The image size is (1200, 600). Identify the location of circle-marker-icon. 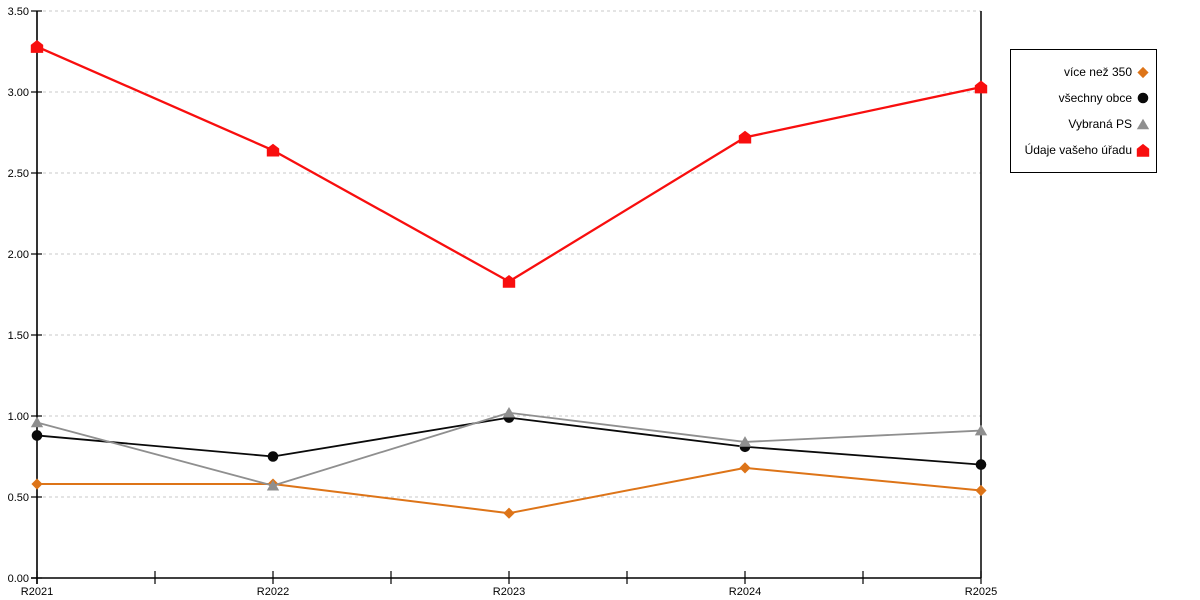
(1143, 98).